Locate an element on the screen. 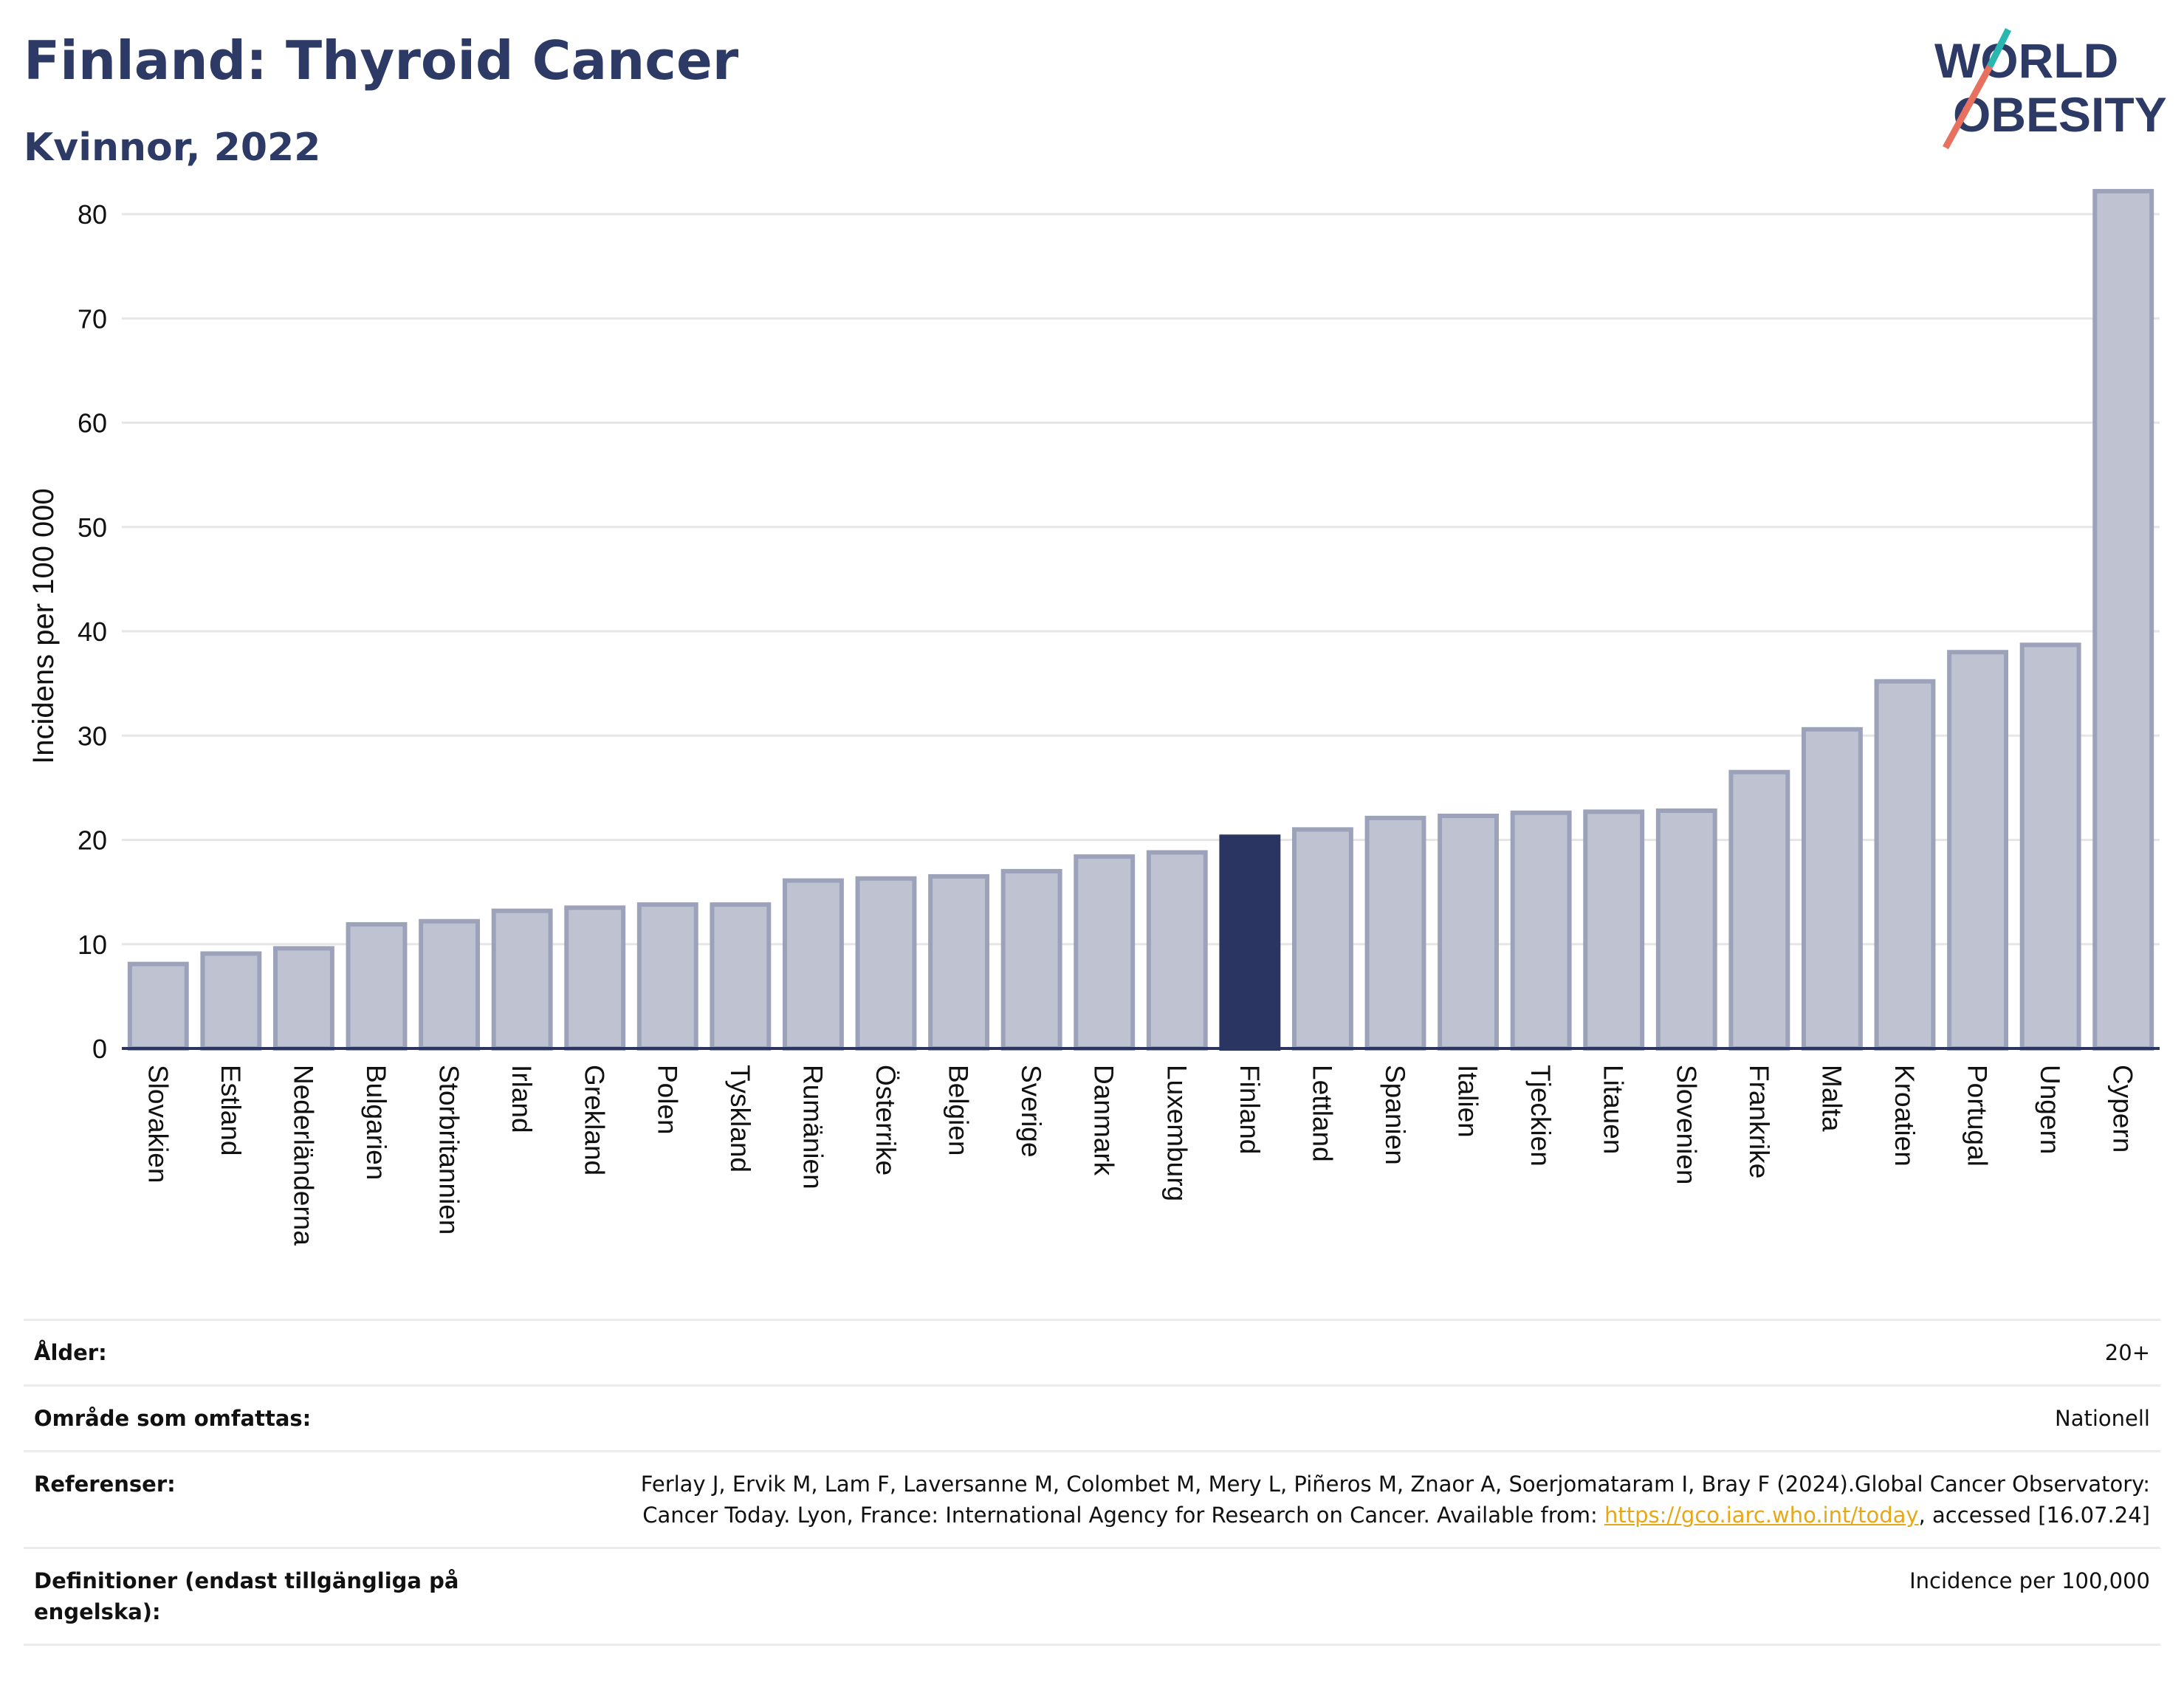  bar-malta is located at coordinates (1832, 889).